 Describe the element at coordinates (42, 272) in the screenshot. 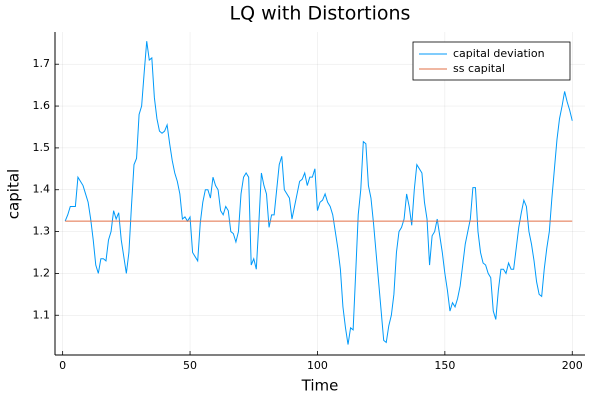

I see `y-tick-label: 1.2` at that location.